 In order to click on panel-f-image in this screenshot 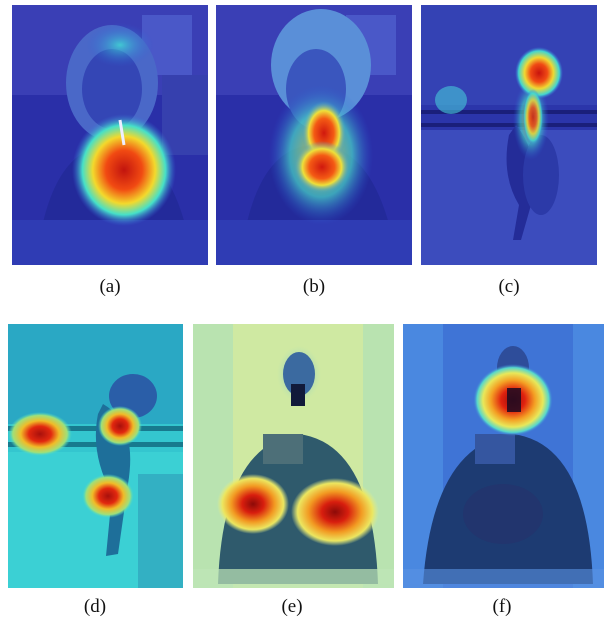, I will do `click(503, 456)`.